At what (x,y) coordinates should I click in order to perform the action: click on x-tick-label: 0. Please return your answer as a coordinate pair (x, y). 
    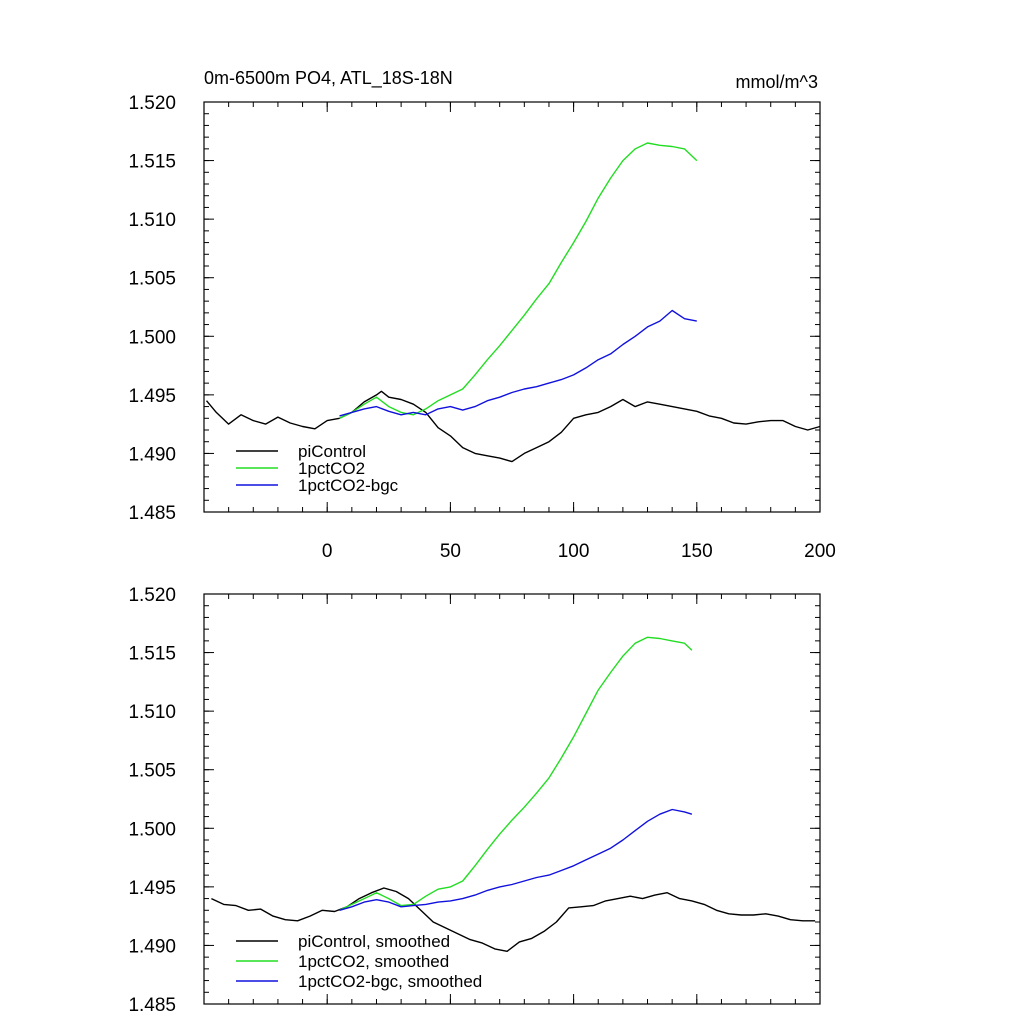
    Looking at the image, I should click on (327, 551).